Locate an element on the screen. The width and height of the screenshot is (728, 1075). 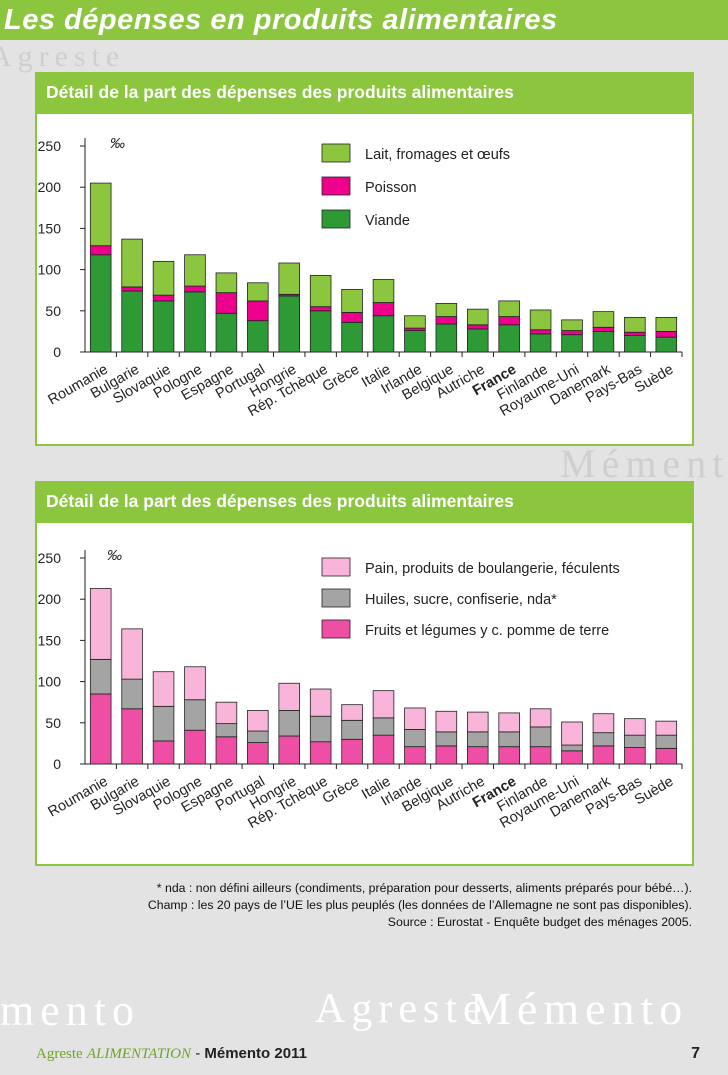
page-title-bar: Les dépenses en produits alimentaires is located at coordinates (364, 20).